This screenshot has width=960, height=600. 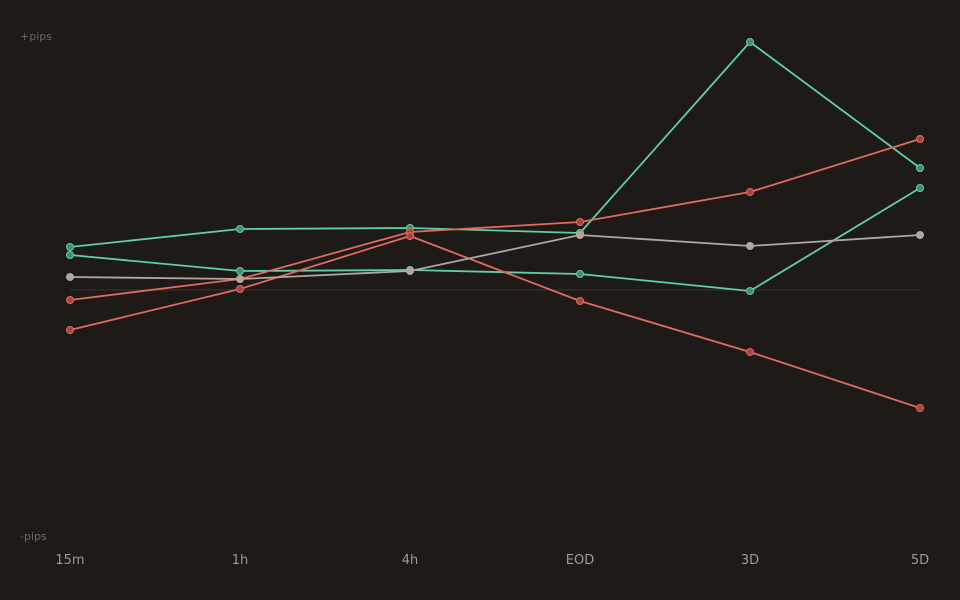 I want to click on x-tick-label: 1h, so click(x=240, y=560).